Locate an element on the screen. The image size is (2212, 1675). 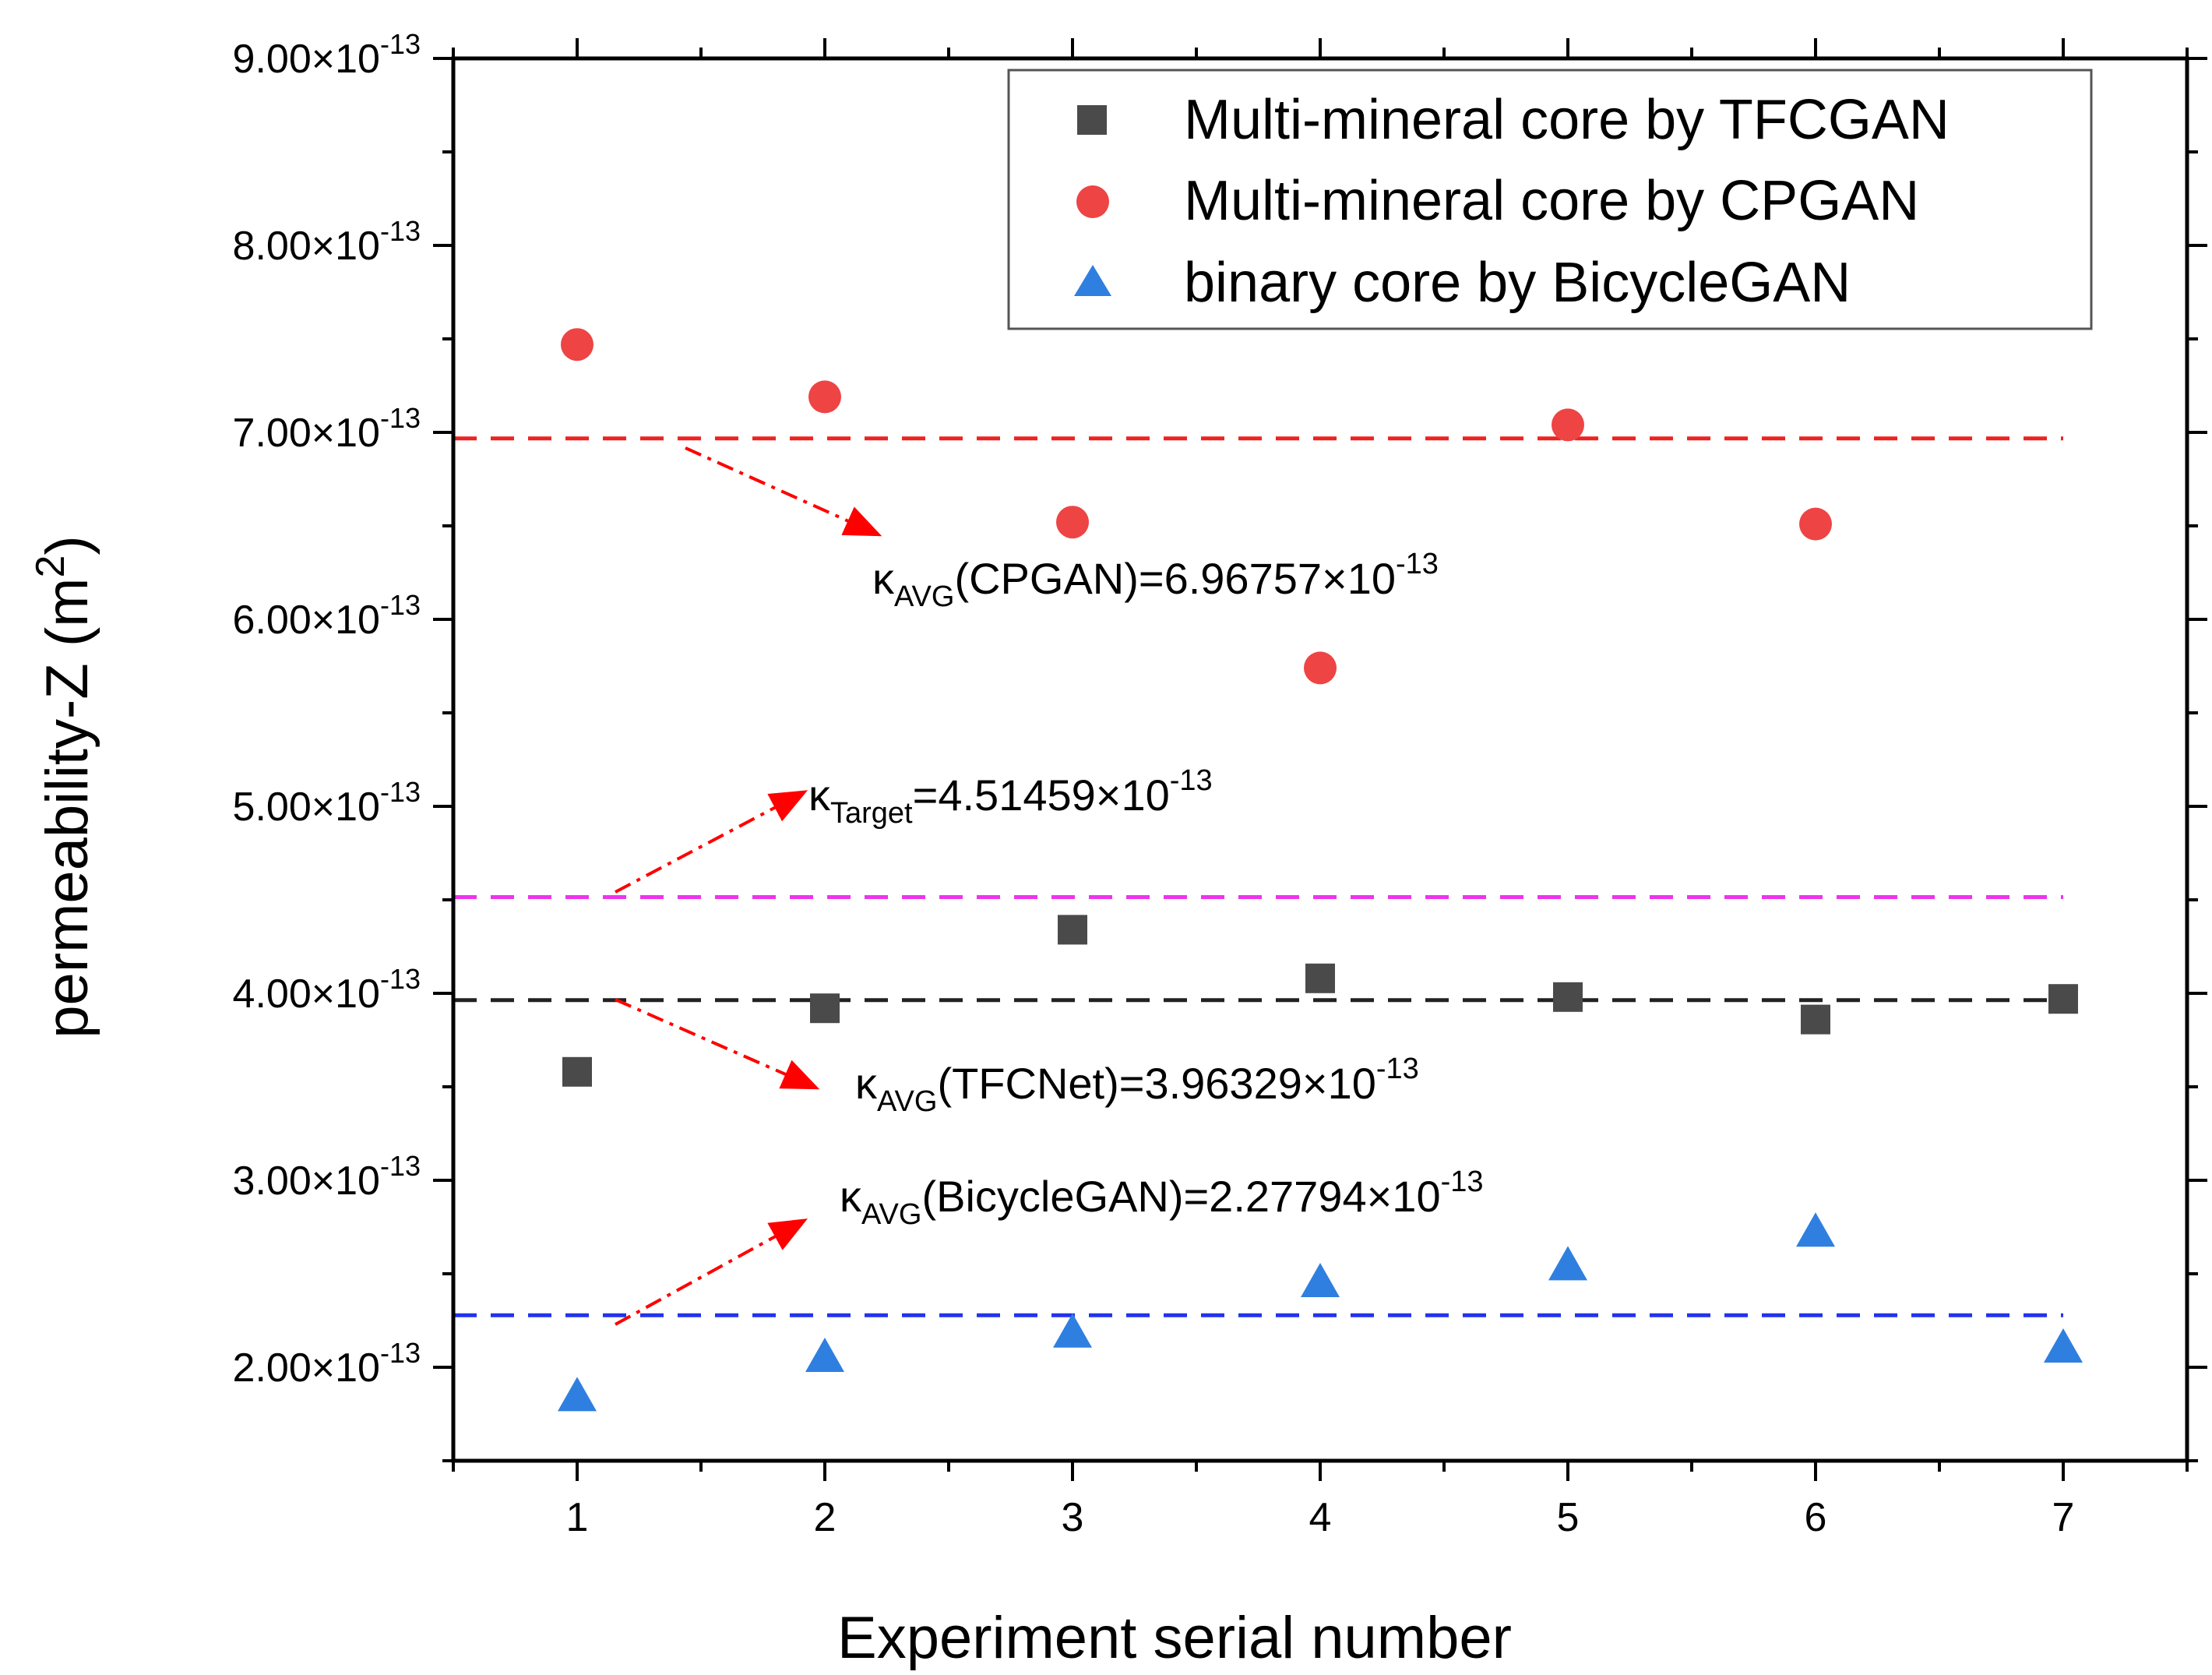
y-tick-label: 6.00×10⁻¹³ is located at coordinates (327, 616).